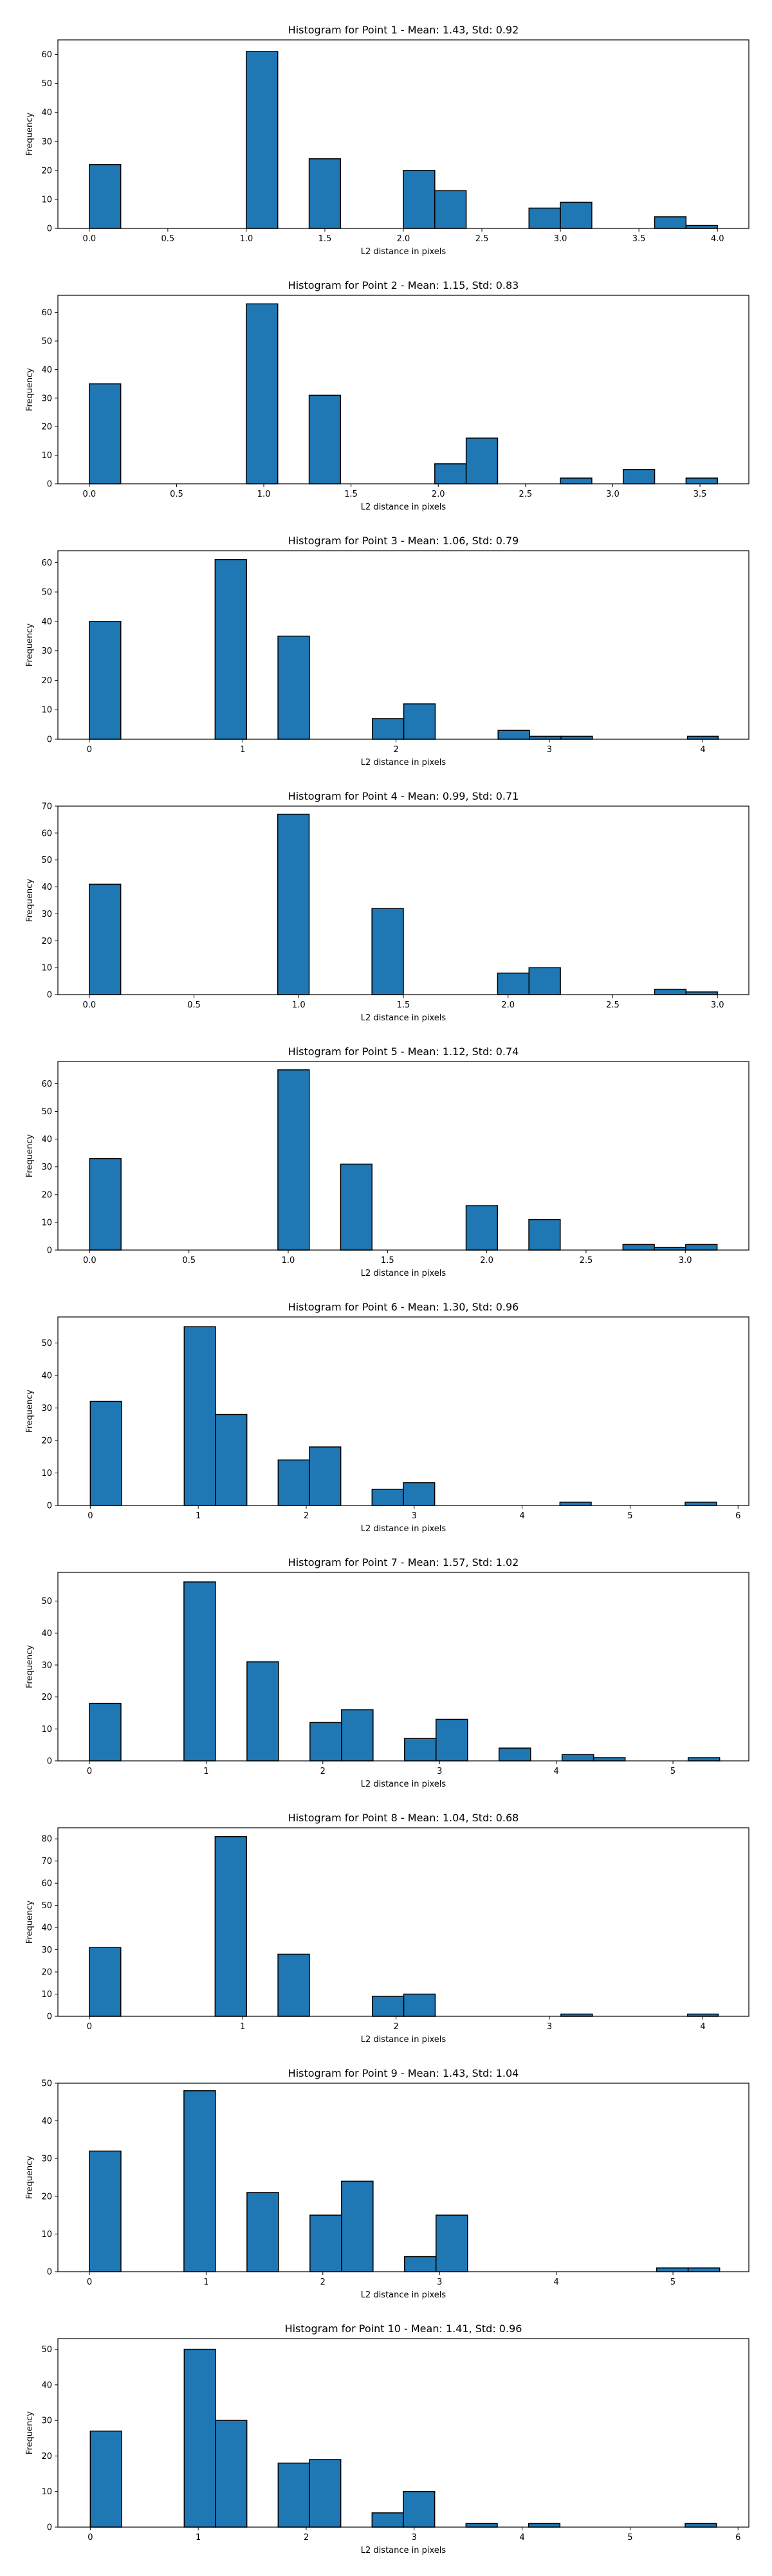  What do you see at coordinates (613, 494) in the screenshot?
I see `x-tick-label: 3.0` at bounding box center [613, 494].